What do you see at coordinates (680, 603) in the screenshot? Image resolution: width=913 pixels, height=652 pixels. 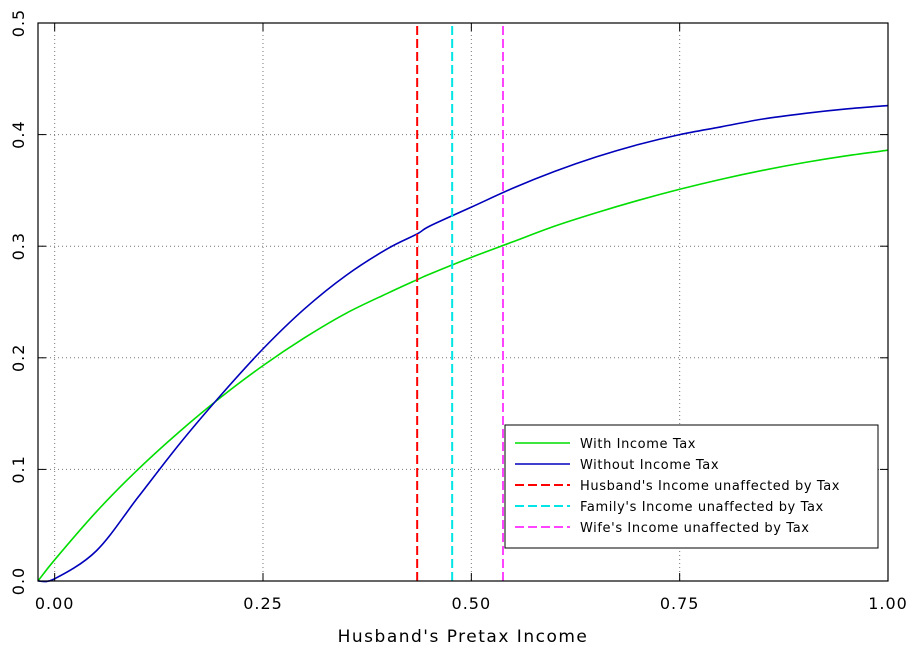 I see `x-tick-label: 0.75` at bounding box center [680, 603].